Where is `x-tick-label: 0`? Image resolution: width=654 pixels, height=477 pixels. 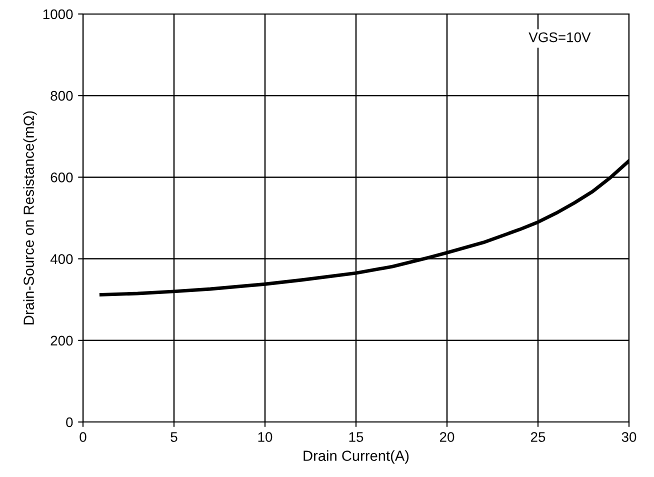
x-tick-label: 0 is located at coordinates (83, 437).